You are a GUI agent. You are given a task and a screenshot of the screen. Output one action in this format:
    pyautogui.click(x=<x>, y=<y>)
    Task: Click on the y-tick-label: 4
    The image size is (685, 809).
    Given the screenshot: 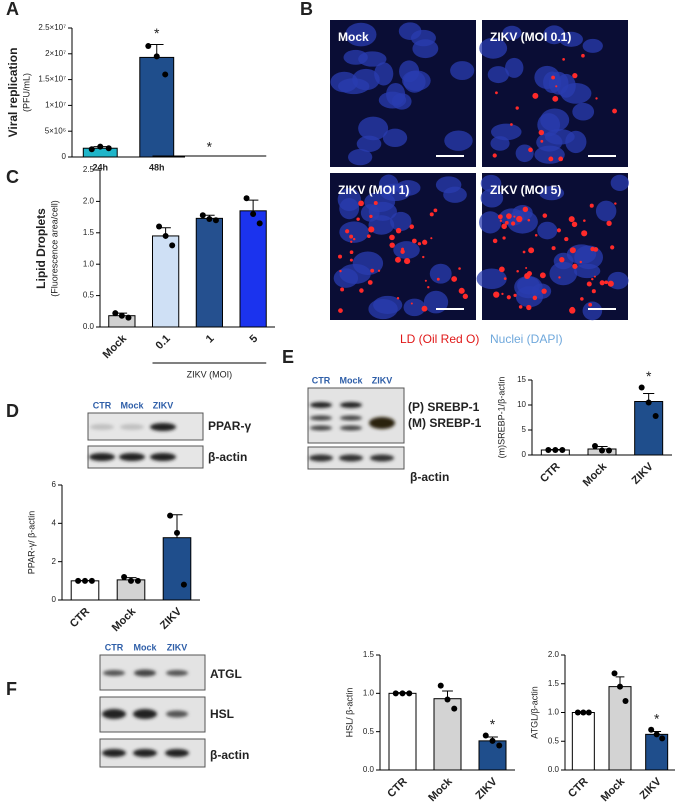 What is the action you would take?
    pyautogui.click(x=54, y=522)
    